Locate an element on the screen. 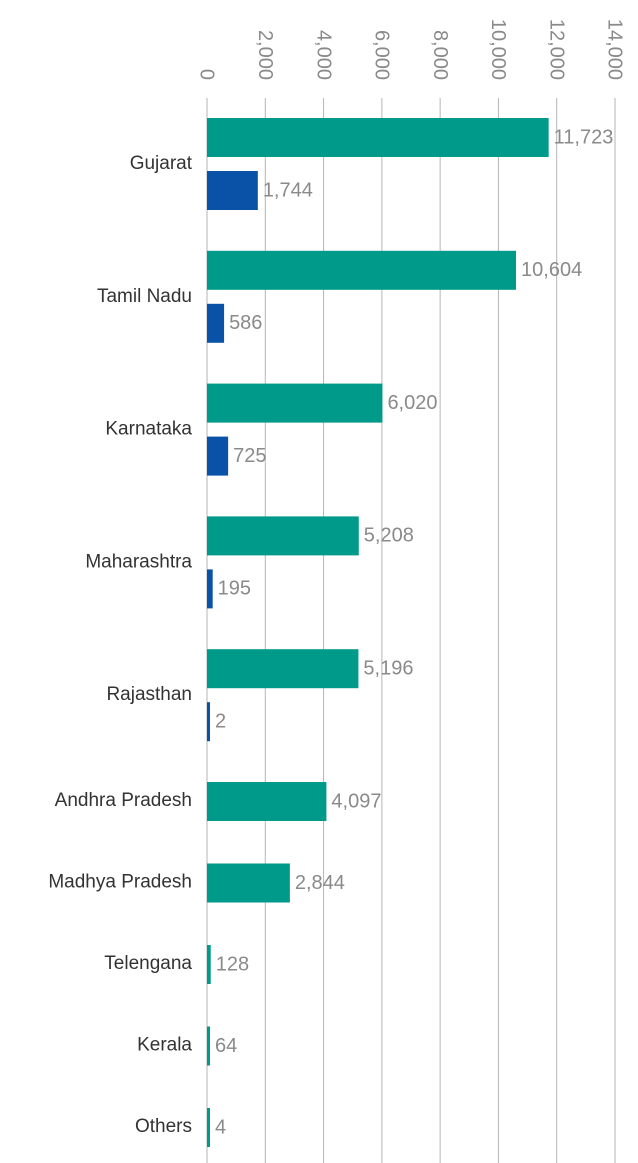  value-label: 4,097 is located at coordinates (356, 801).